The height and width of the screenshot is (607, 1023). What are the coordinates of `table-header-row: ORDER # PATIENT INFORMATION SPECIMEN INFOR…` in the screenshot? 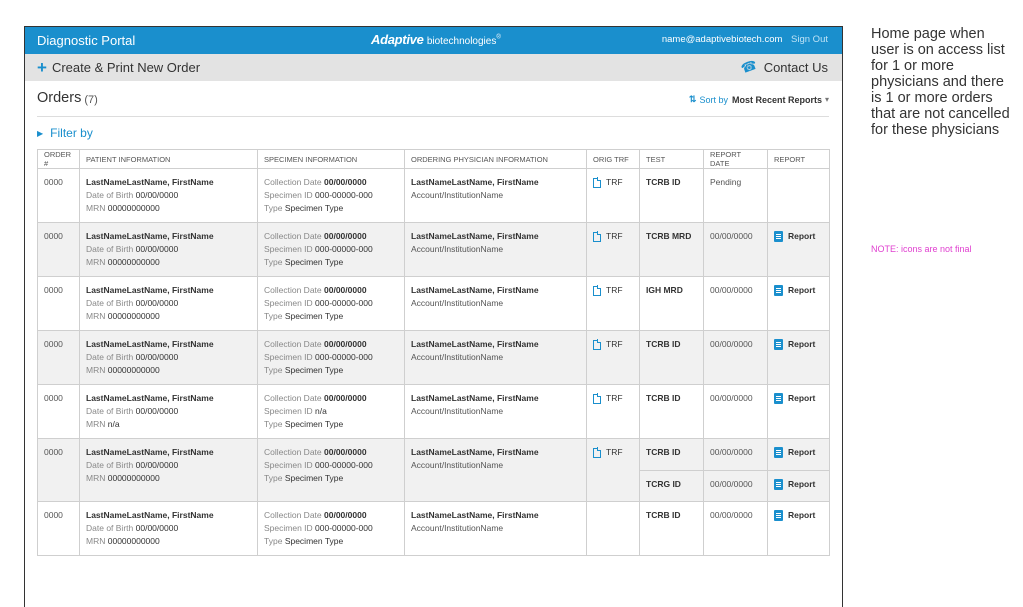 It's located at (433, 159).